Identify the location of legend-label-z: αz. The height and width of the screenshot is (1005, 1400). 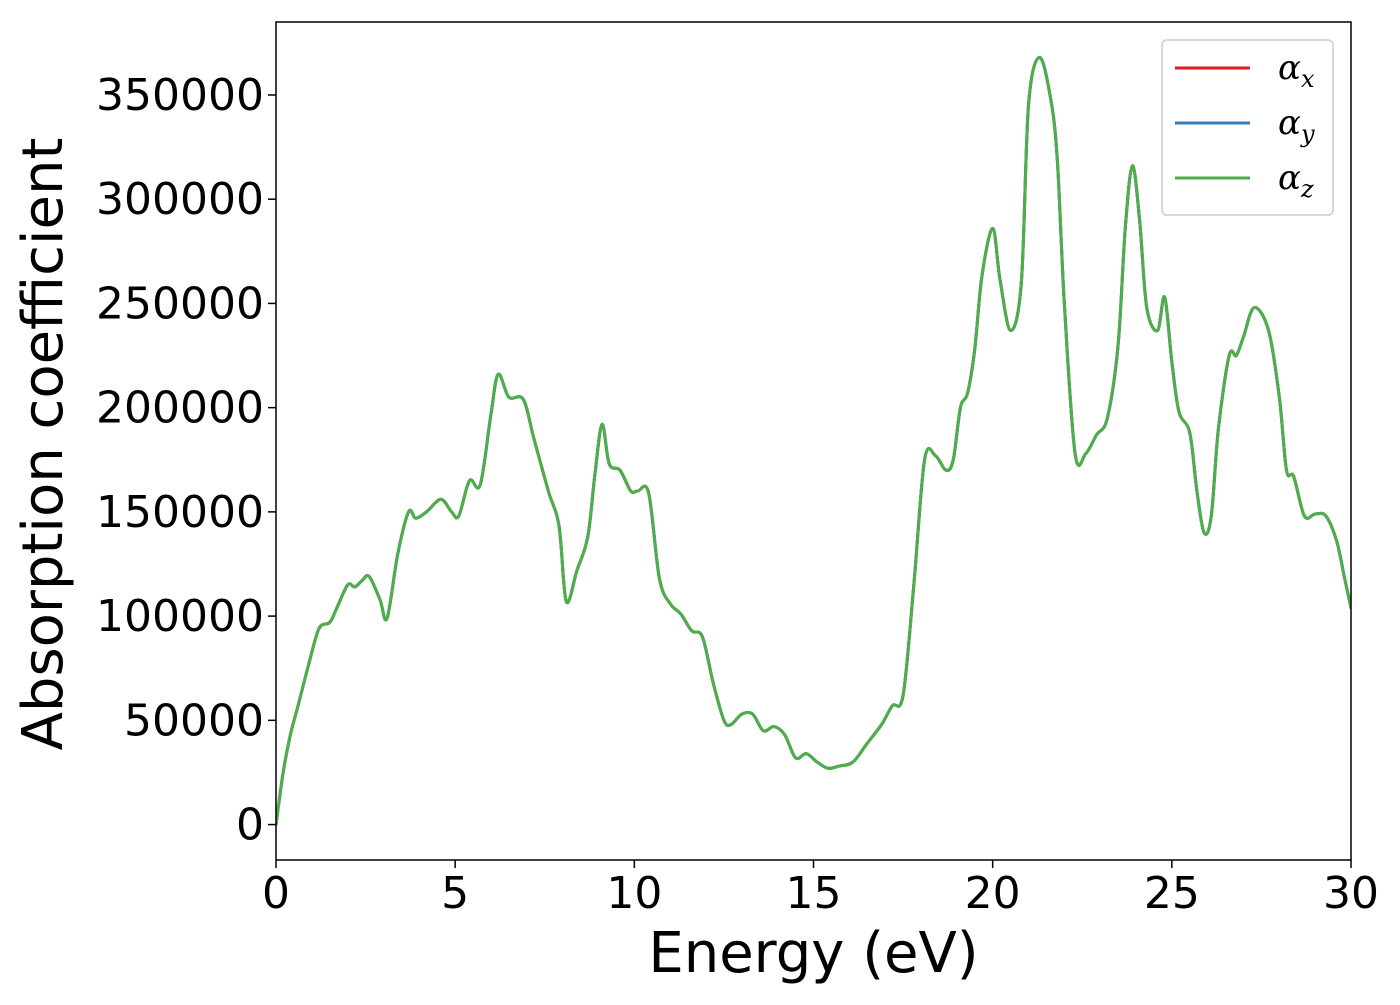
(1296, 180).